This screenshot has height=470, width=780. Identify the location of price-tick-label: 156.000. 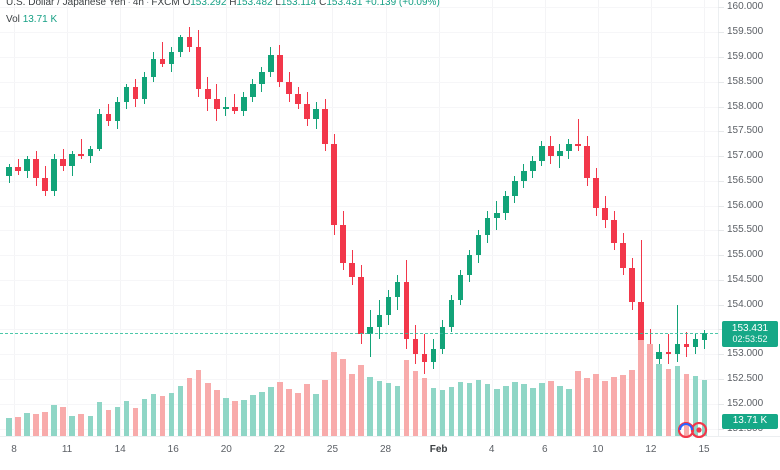
(749, 206).